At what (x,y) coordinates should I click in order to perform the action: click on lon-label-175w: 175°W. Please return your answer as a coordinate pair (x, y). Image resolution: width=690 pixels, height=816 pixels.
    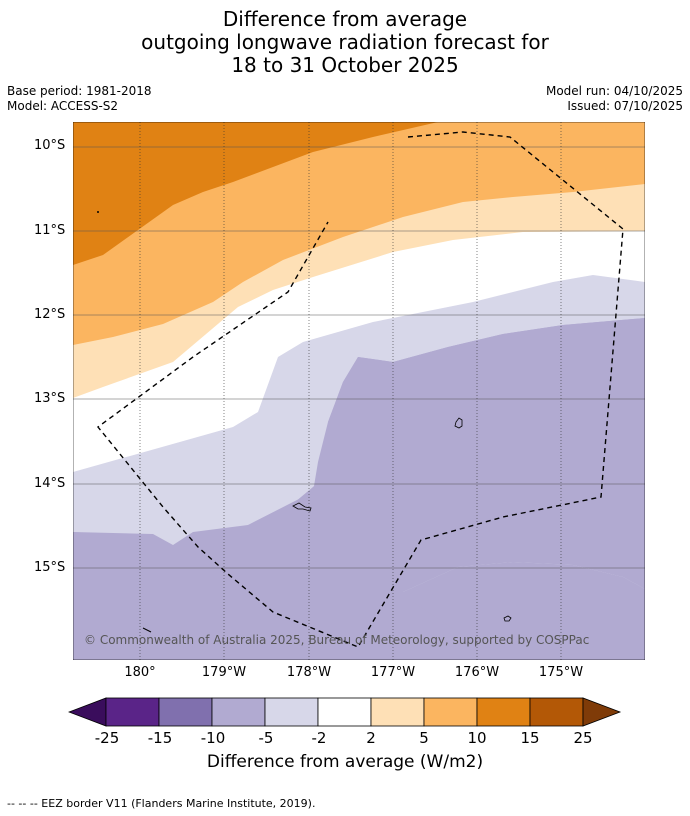
    Looking at the image, I should click on (561, 672).